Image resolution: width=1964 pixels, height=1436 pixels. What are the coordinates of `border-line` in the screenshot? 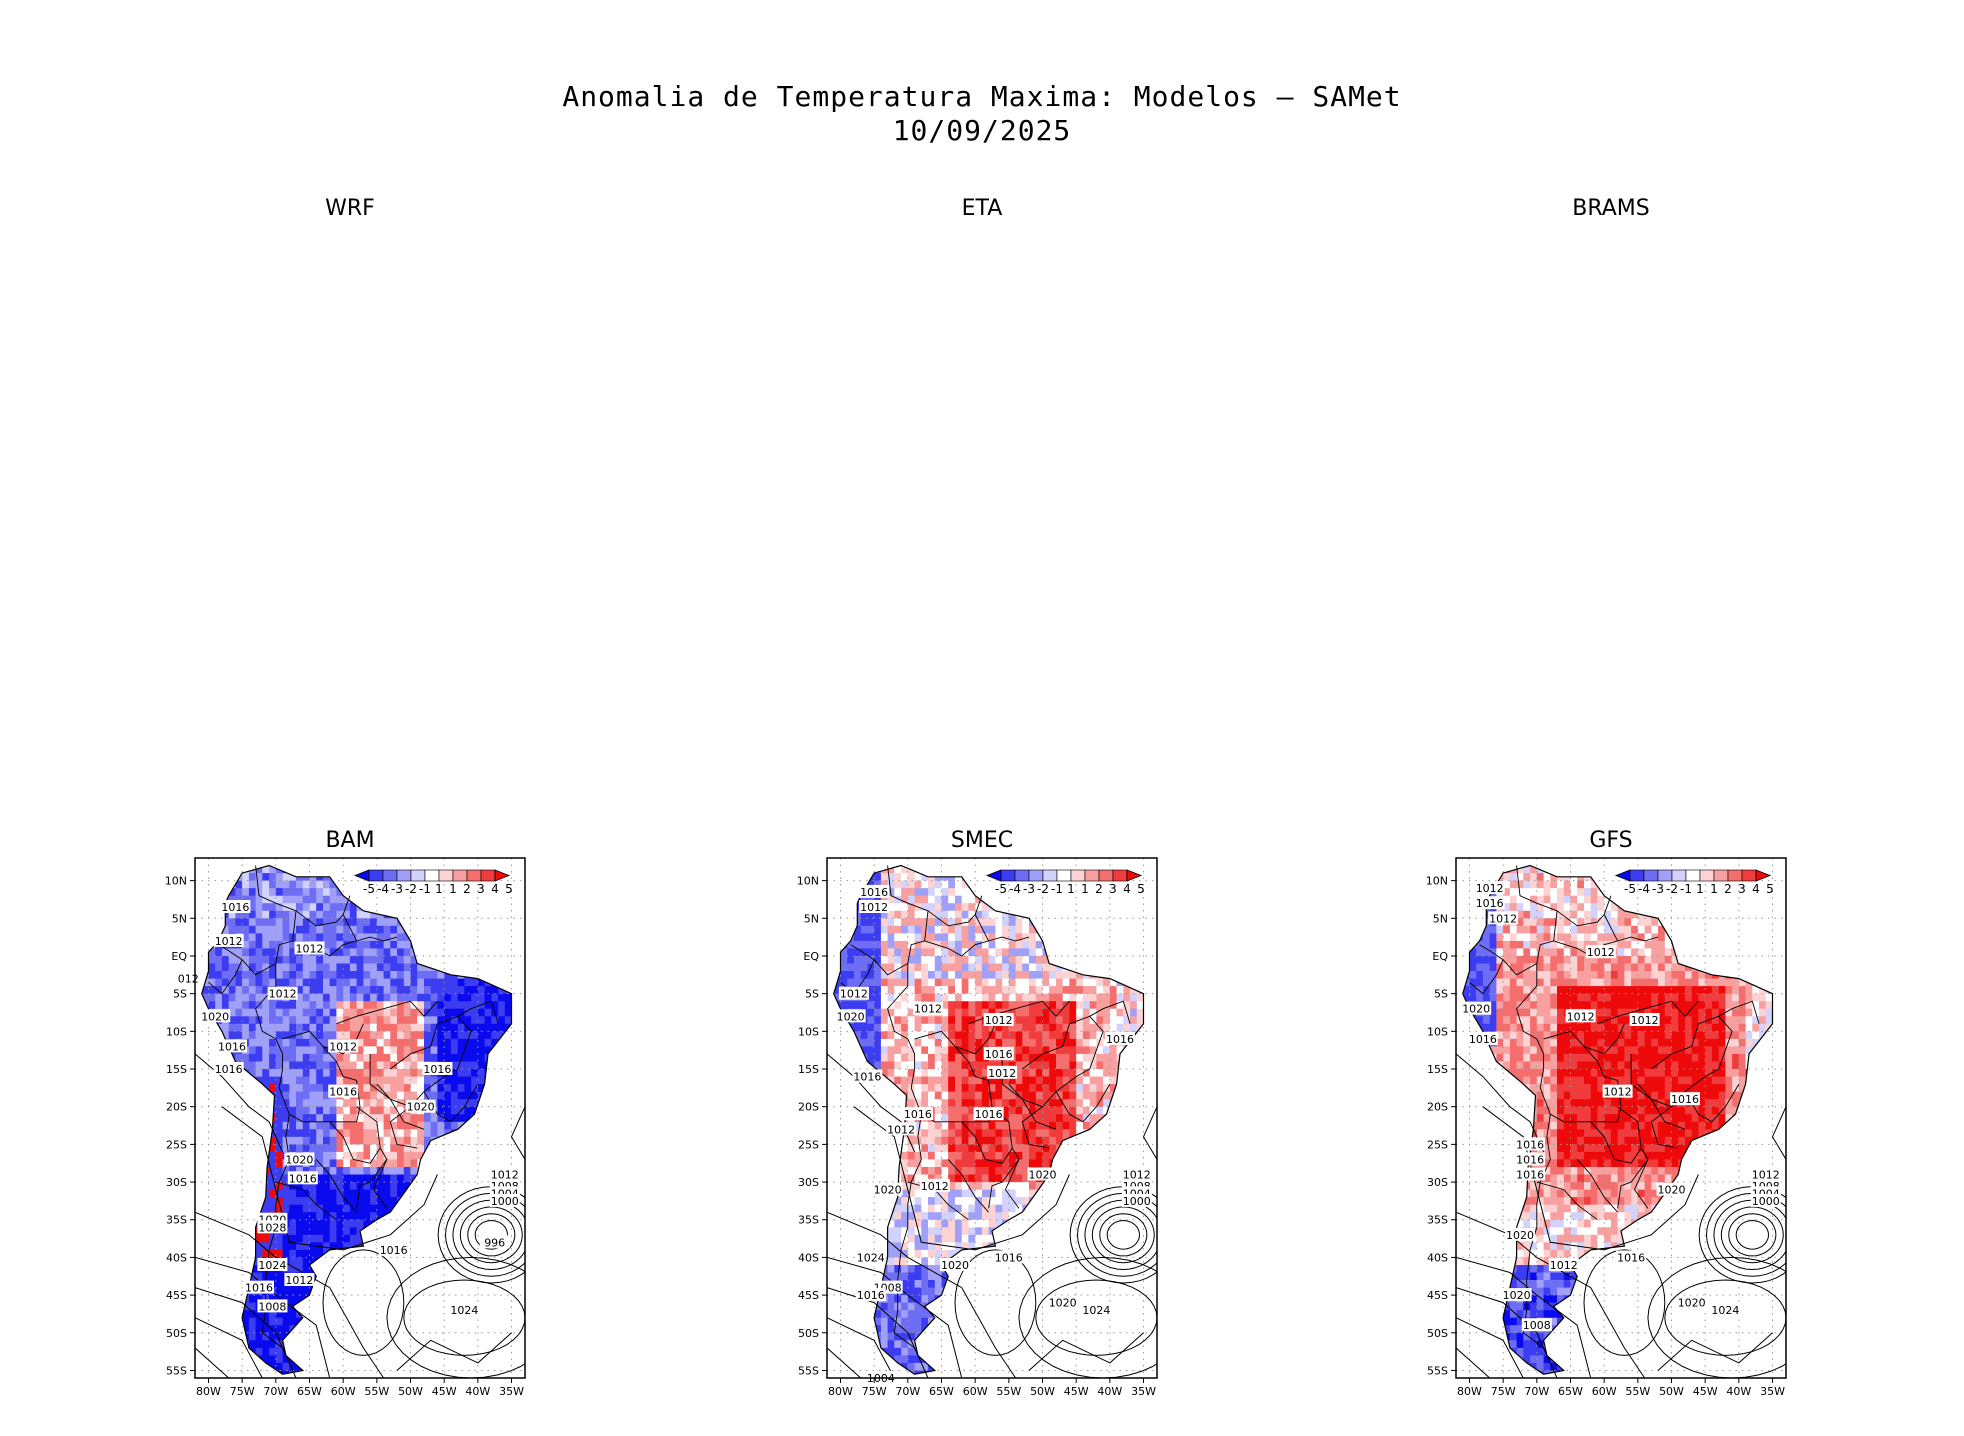 It's located at (380, 1184).